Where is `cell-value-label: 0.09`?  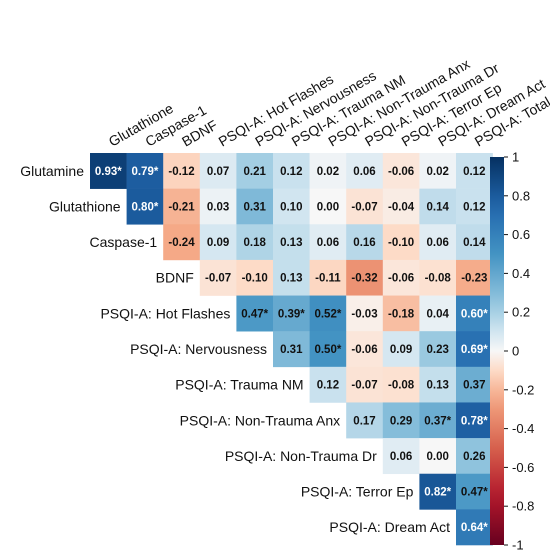
cell-value-label: 0.09 is located at coordinates (218, 243).